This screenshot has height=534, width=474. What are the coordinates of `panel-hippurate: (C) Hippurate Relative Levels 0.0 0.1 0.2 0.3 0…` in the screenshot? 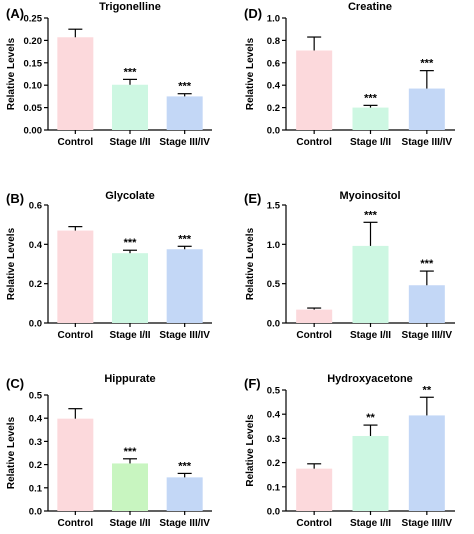 It's located at (109, 451).